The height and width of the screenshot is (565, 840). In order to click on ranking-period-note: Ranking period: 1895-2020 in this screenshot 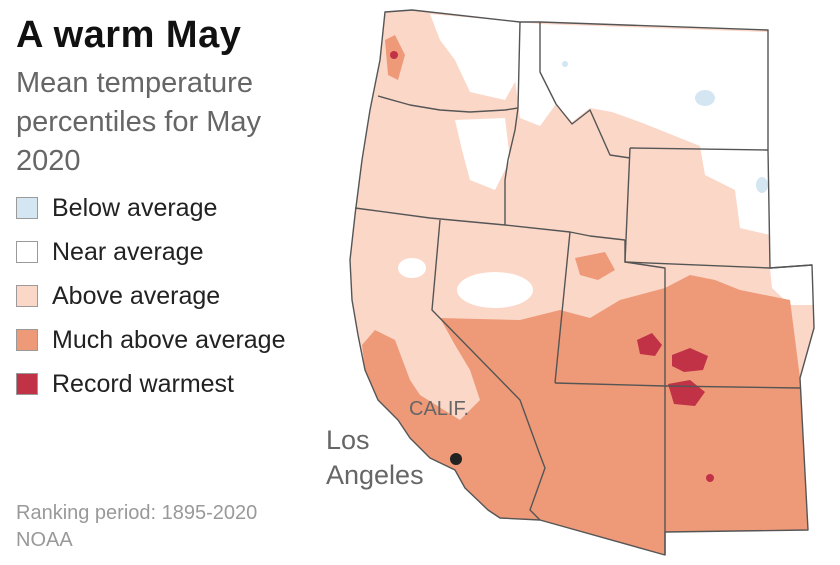, I will do `click(137, 513)`.